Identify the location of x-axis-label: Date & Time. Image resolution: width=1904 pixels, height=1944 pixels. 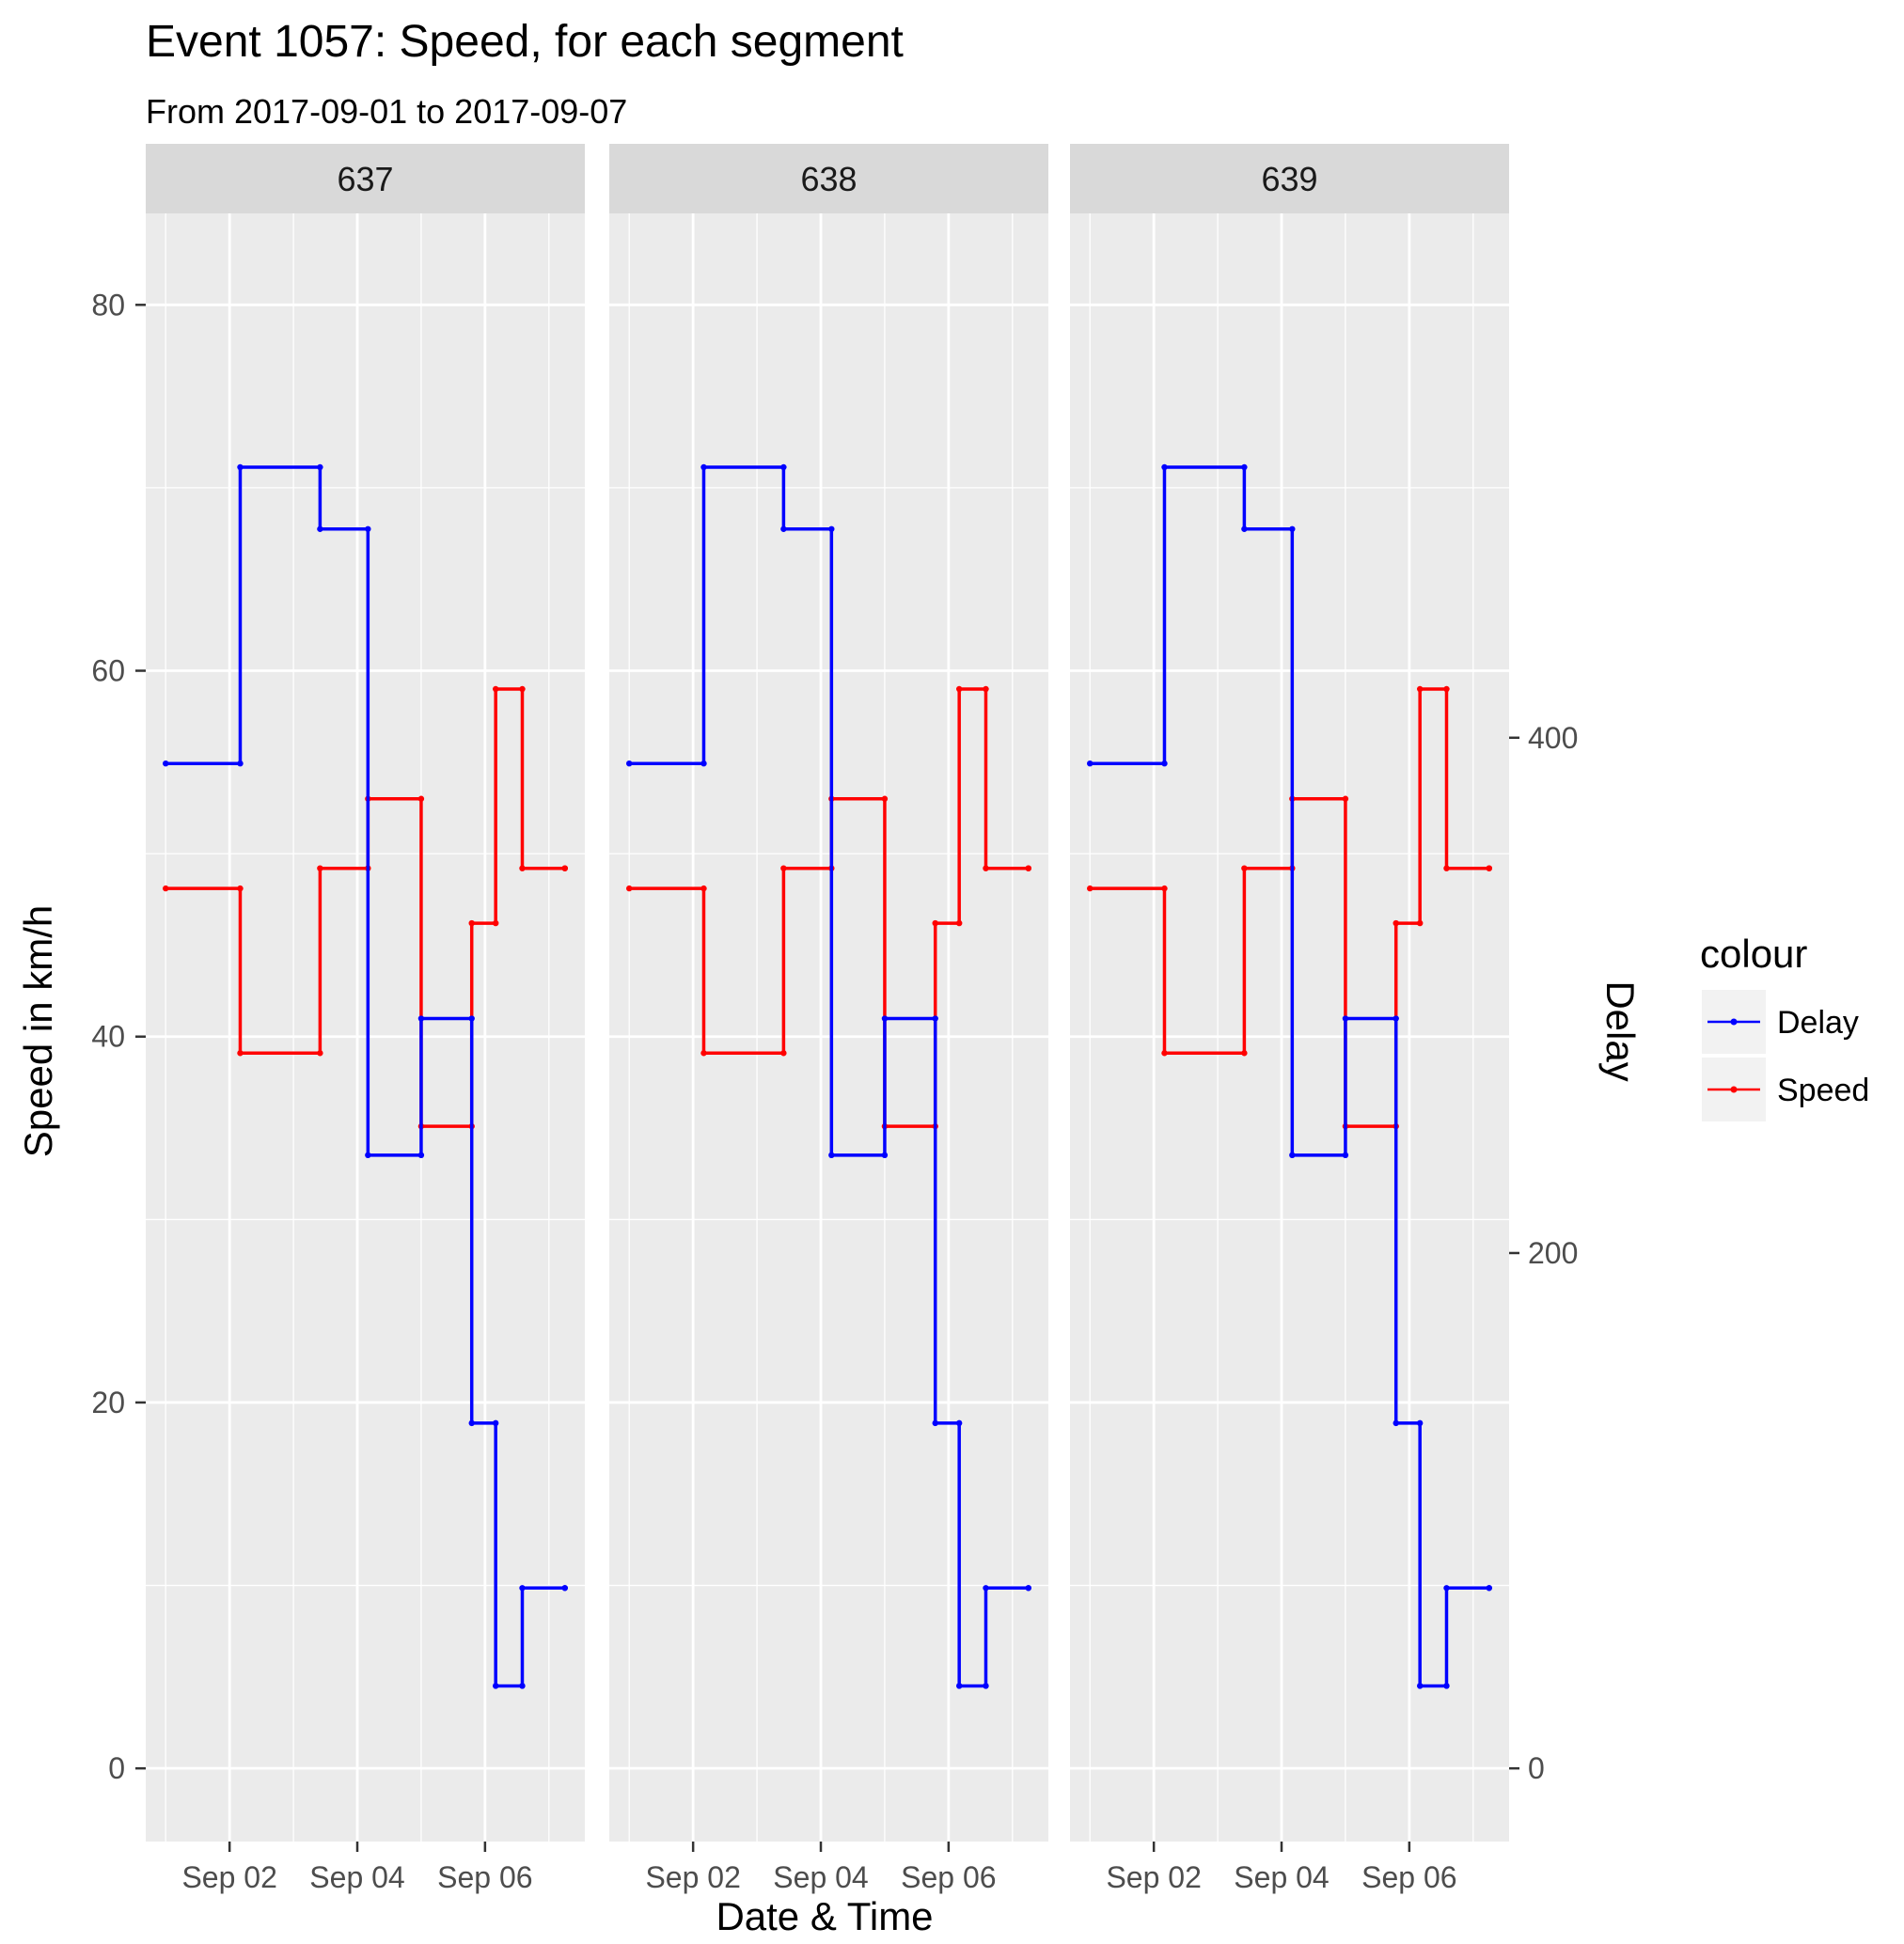
(824, 1916).